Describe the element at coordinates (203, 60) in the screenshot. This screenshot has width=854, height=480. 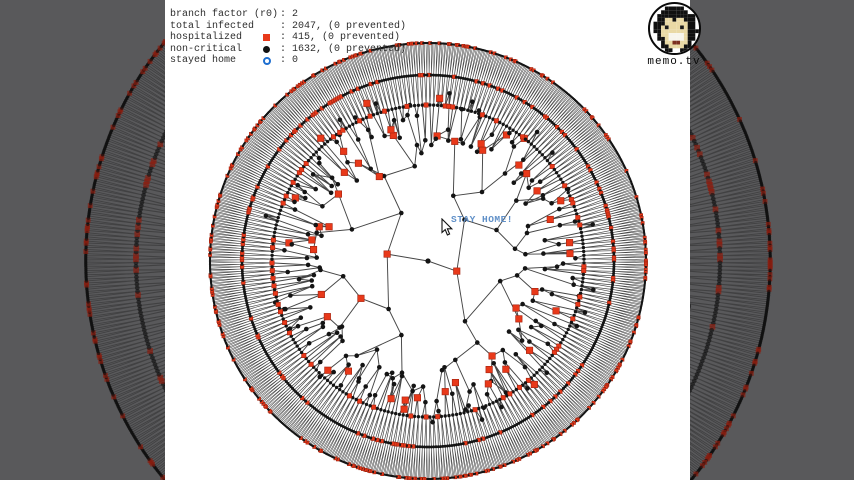
I see `stayed-home-label: stayed home` at that location.